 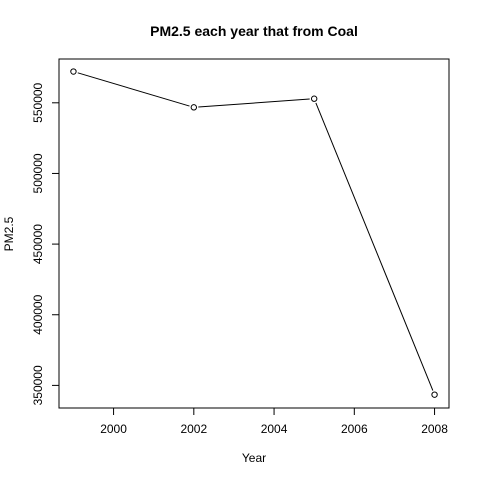 What do you see at coordinates (38, 173) in the screenshot?
I see `y-tick-label: 500000` at bounding box center [38, 173].